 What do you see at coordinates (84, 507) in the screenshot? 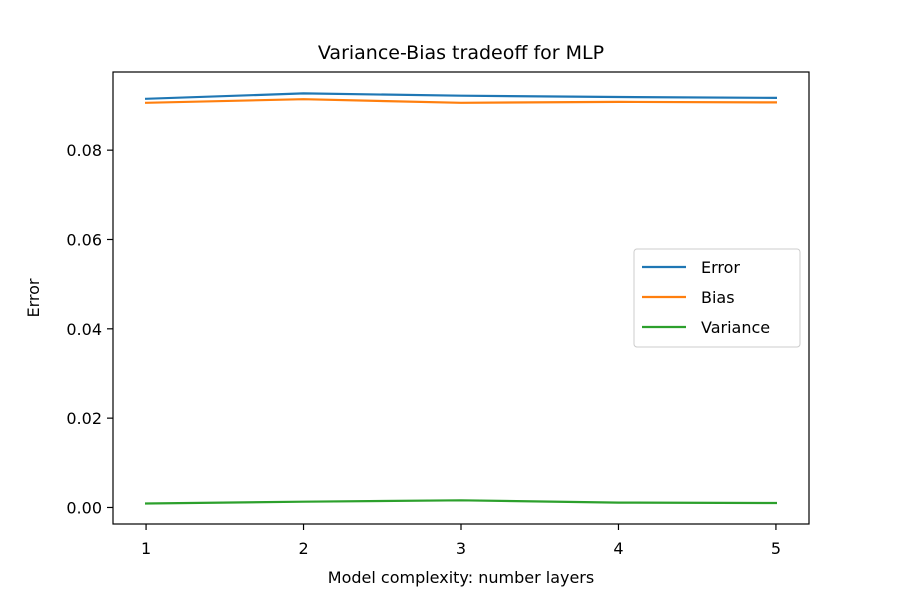
I see `y-tick-label: 0.00` at bounding box center [84, 507].